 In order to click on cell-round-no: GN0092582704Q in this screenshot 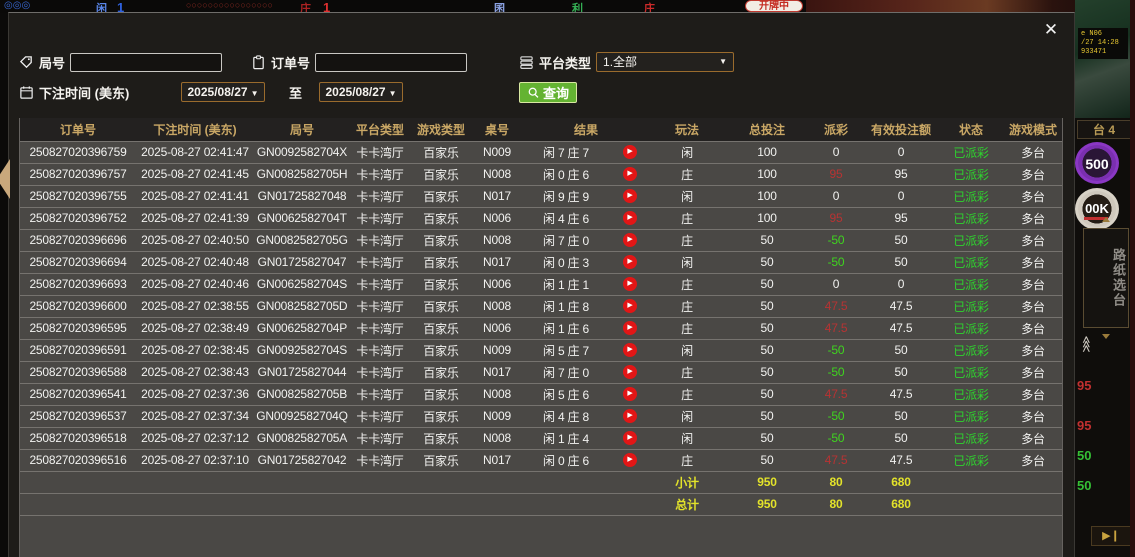, I will do `click(302, 415)`.